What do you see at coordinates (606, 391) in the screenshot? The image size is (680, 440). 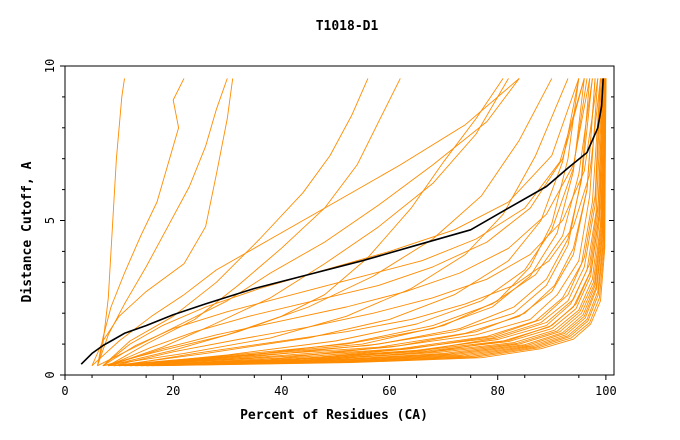 I see `x-tick-label: 100` at bounding box center [606, 391].